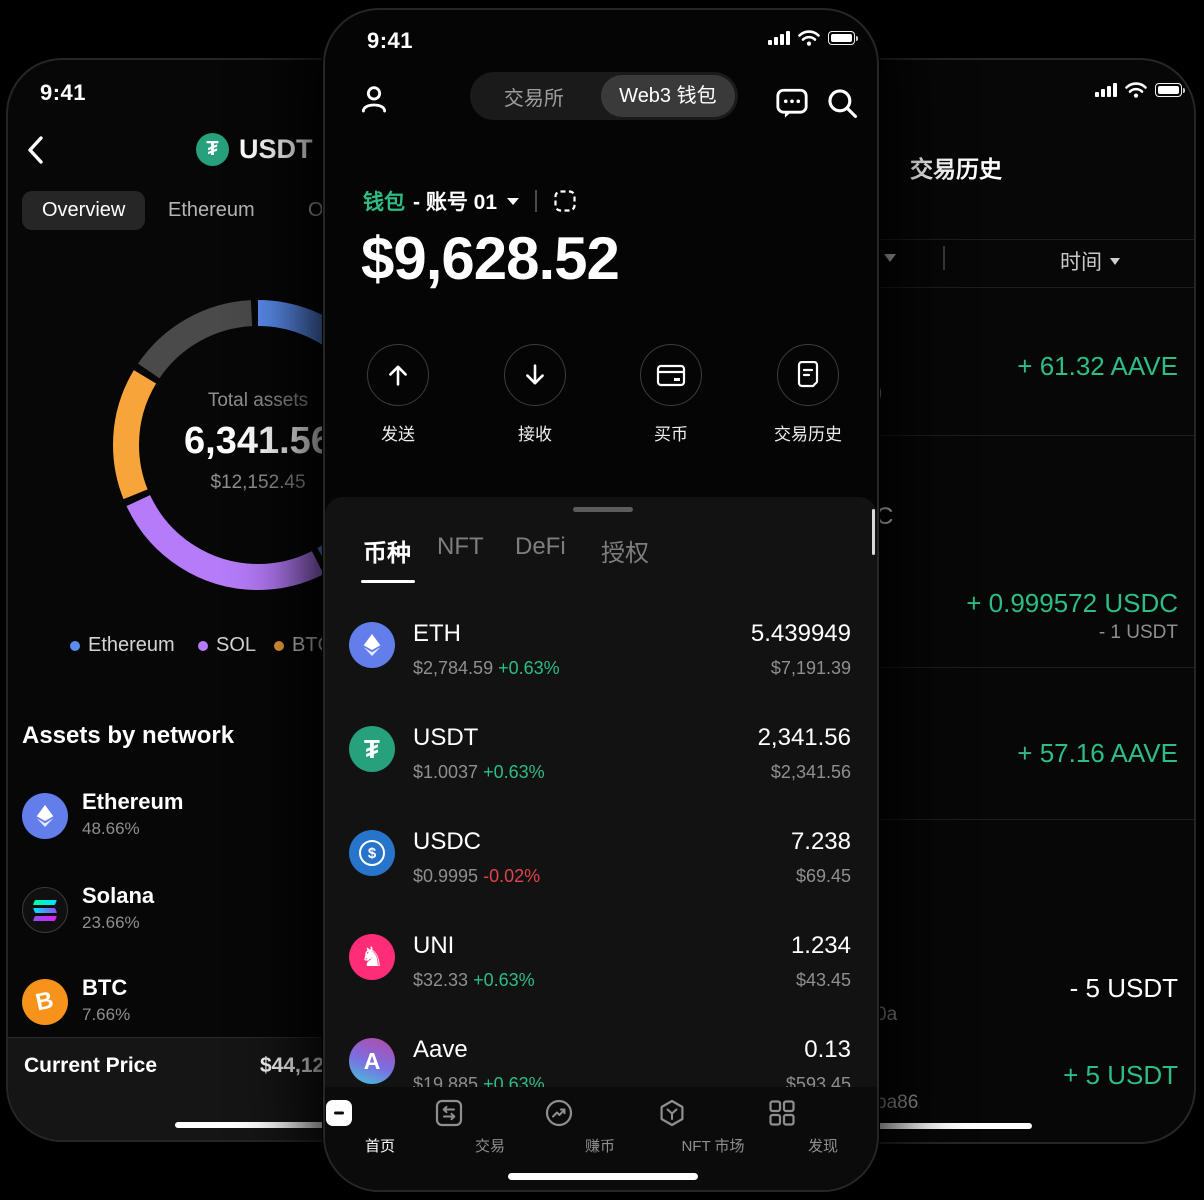  What do you see at coordinates (625, 553) in the screenshot?
I see `tab-approvals: 授权` at bounding box center [625, 553].